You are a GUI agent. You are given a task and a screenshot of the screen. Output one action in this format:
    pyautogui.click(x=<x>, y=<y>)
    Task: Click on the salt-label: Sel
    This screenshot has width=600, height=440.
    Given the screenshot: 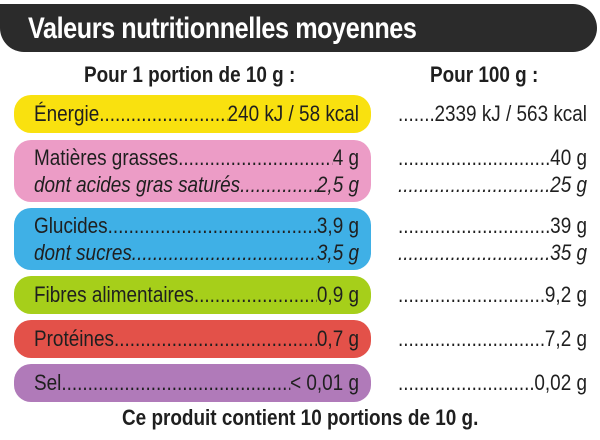 What is the action you would take?
    pyautogui.click(x=48, y=382)
    